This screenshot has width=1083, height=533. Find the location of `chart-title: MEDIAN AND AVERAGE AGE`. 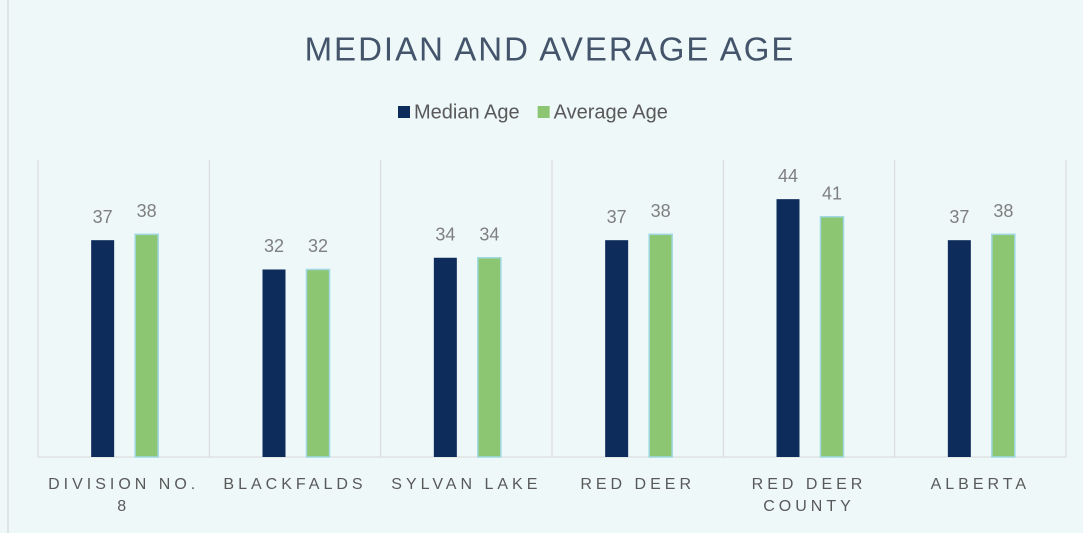

chart-title: MEDIAN AND AVERAGE AGE is located at coordinates (550, 49).